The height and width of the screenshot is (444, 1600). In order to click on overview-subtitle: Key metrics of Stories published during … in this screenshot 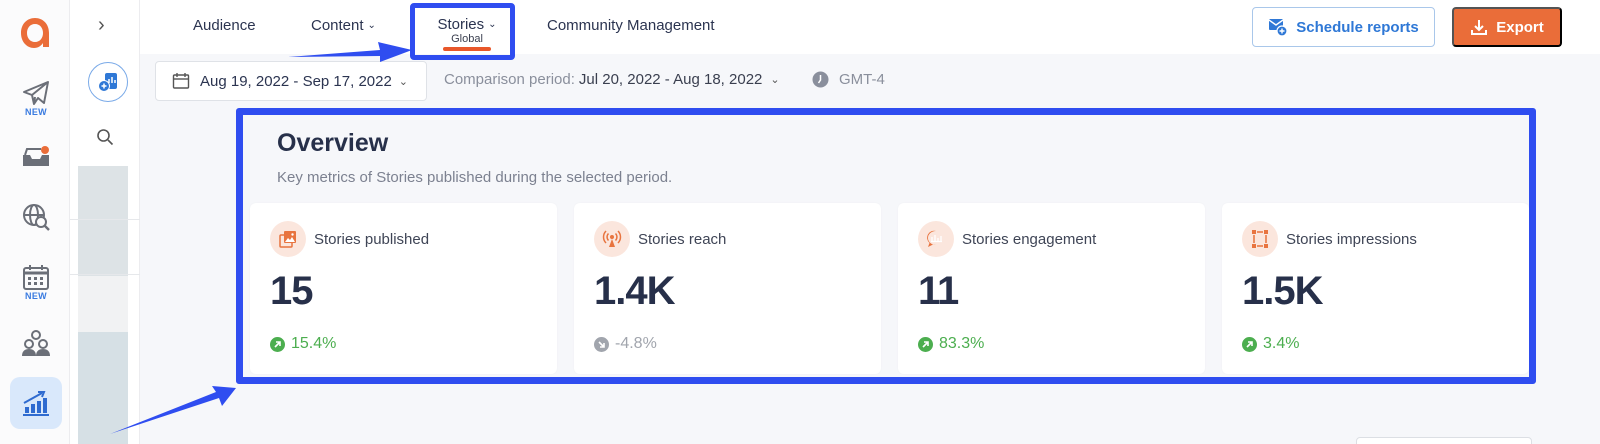, I will do `click(475, 177)`.